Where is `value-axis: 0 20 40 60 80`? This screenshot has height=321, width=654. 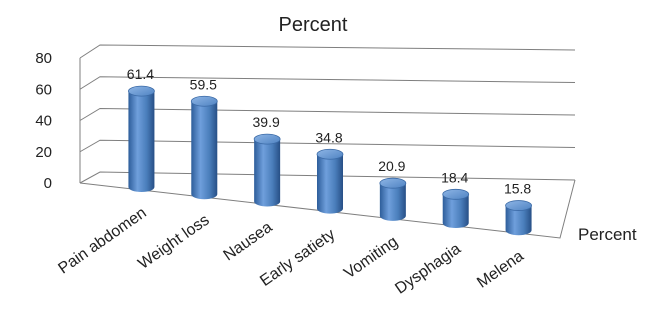 value-axis: 0 20 40 60 80 is located at coordinates (43, 121).